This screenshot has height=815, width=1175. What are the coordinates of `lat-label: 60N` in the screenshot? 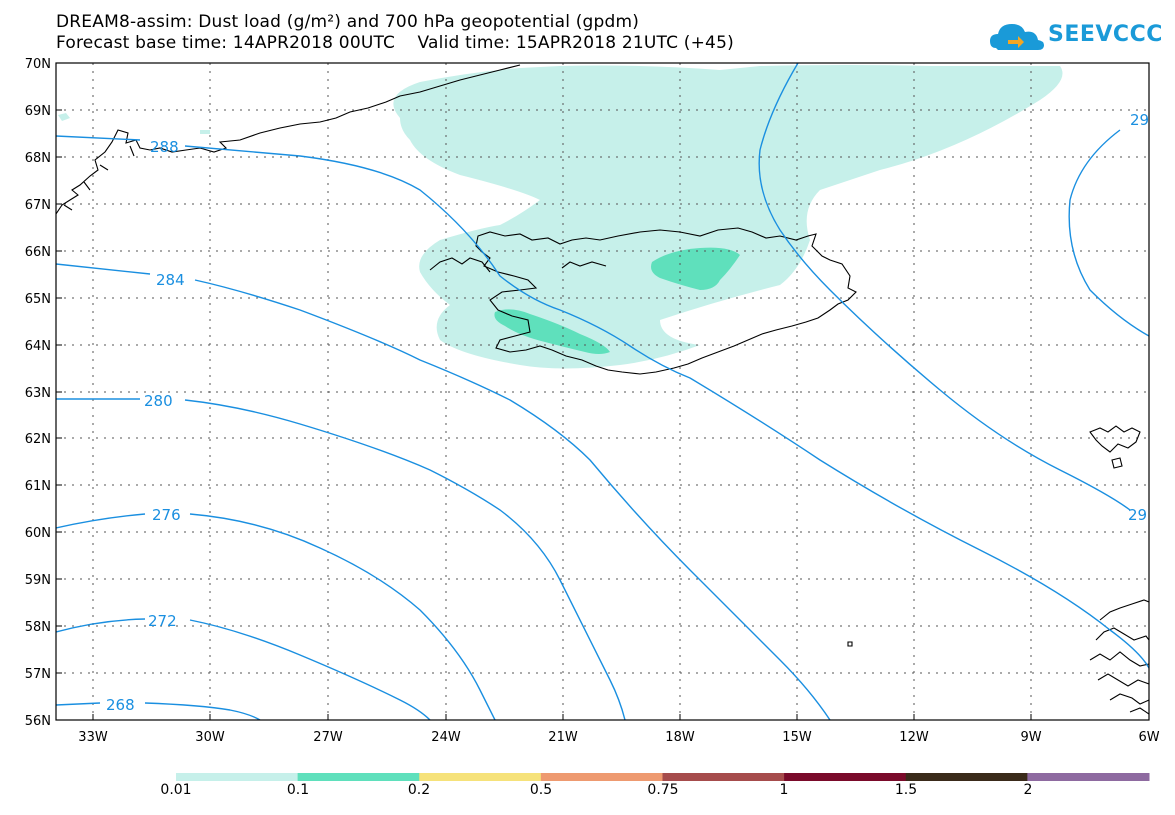 It's located at (38, 533).